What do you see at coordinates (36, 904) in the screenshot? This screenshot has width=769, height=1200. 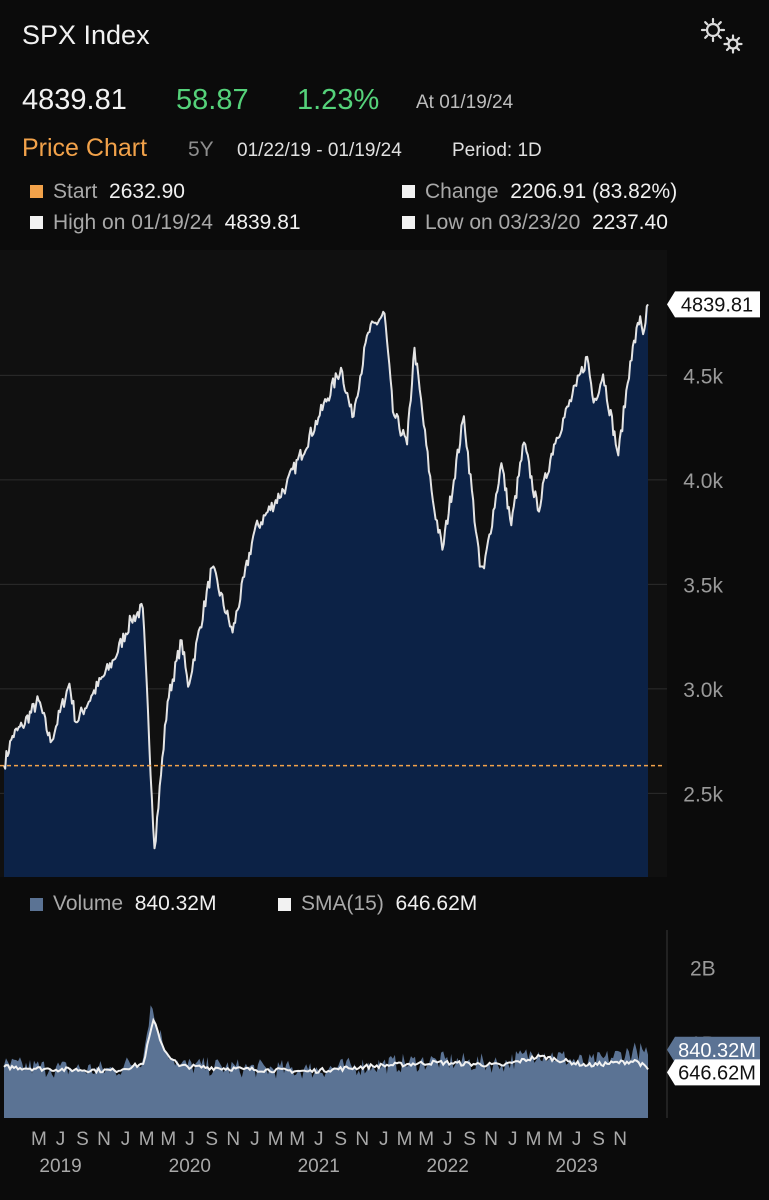 I see `volume-swatch-icon` at bounding box center [36, 904].